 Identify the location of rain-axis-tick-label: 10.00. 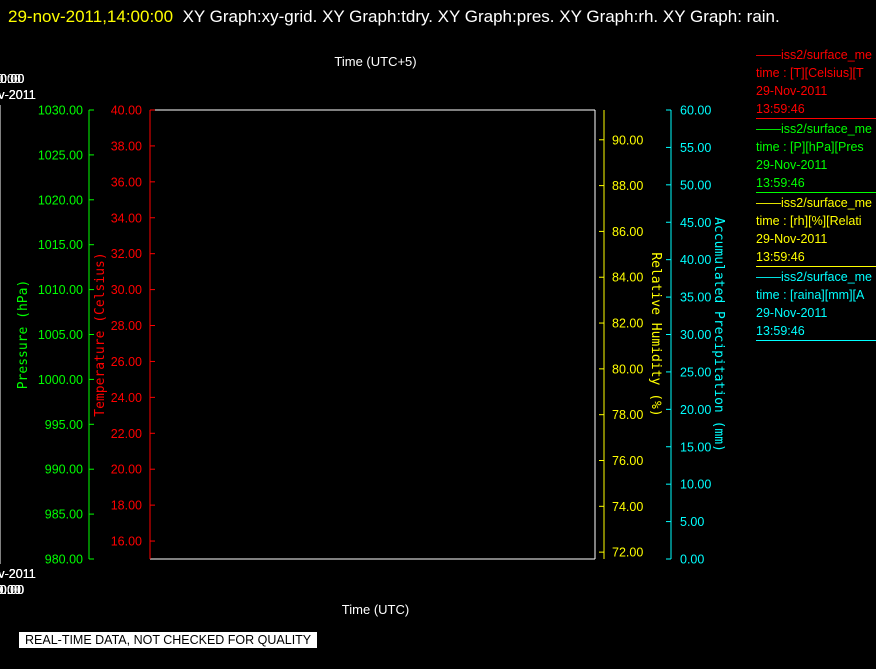
(695, 485).